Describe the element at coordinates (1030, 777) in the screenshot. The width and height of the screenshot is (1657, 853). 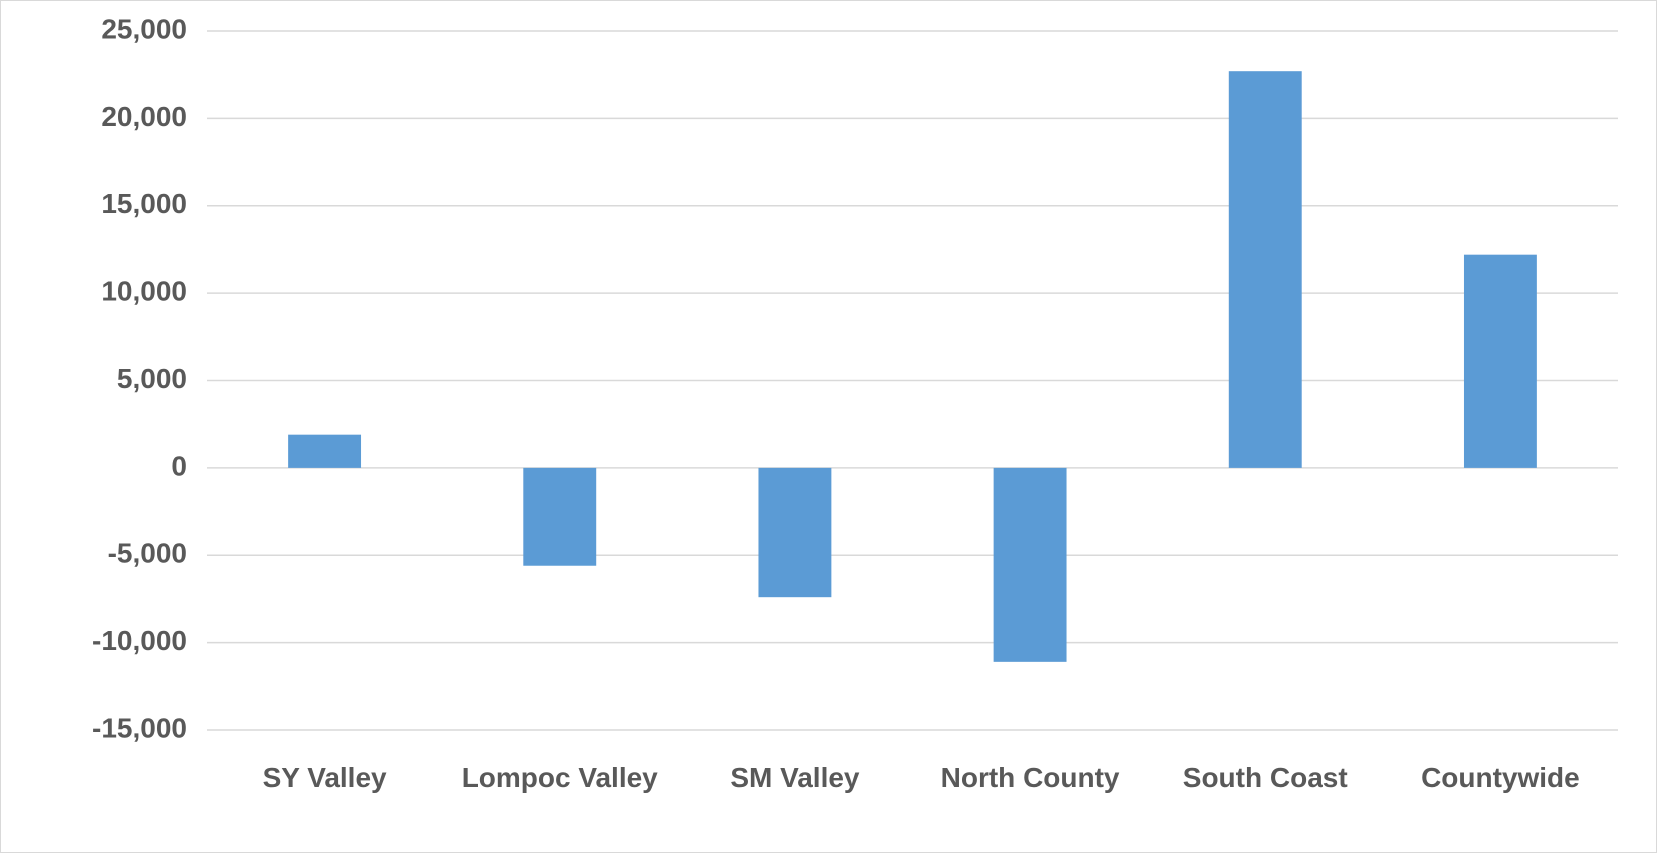
I see `x-tick-label: North County` at that location.